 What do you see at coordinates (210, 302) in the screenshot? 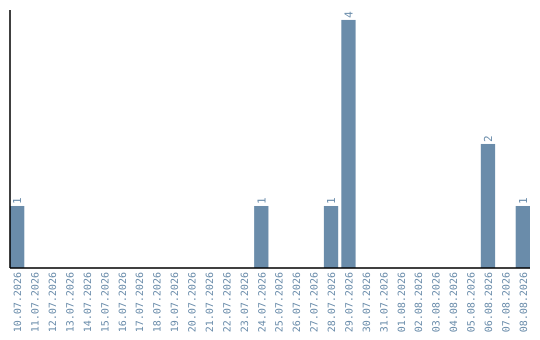
I see `x-tick-label: 21.07.2026` at bounding box center [210, 302].